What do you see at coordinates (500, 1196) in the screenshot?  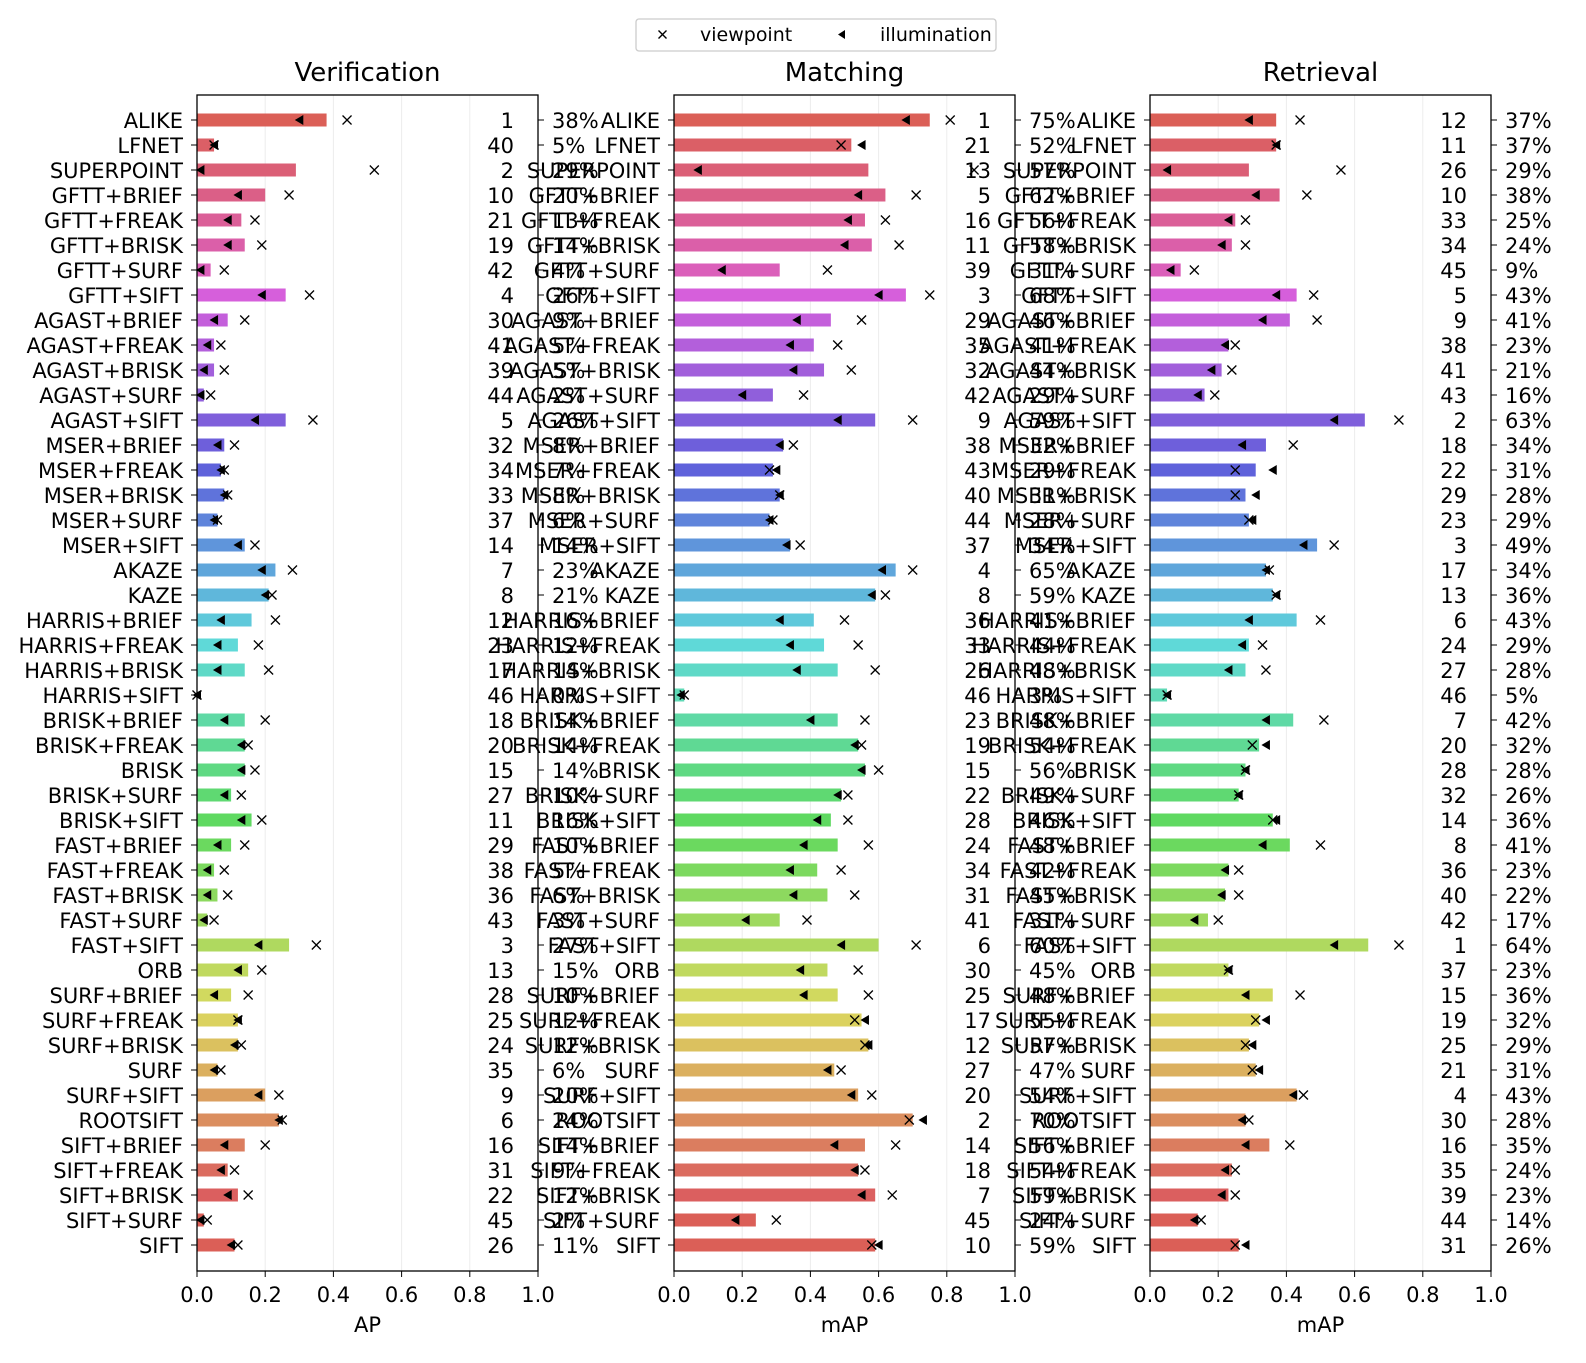 I see `verification-rank-label: 22` at bounding box center [500, 1196].